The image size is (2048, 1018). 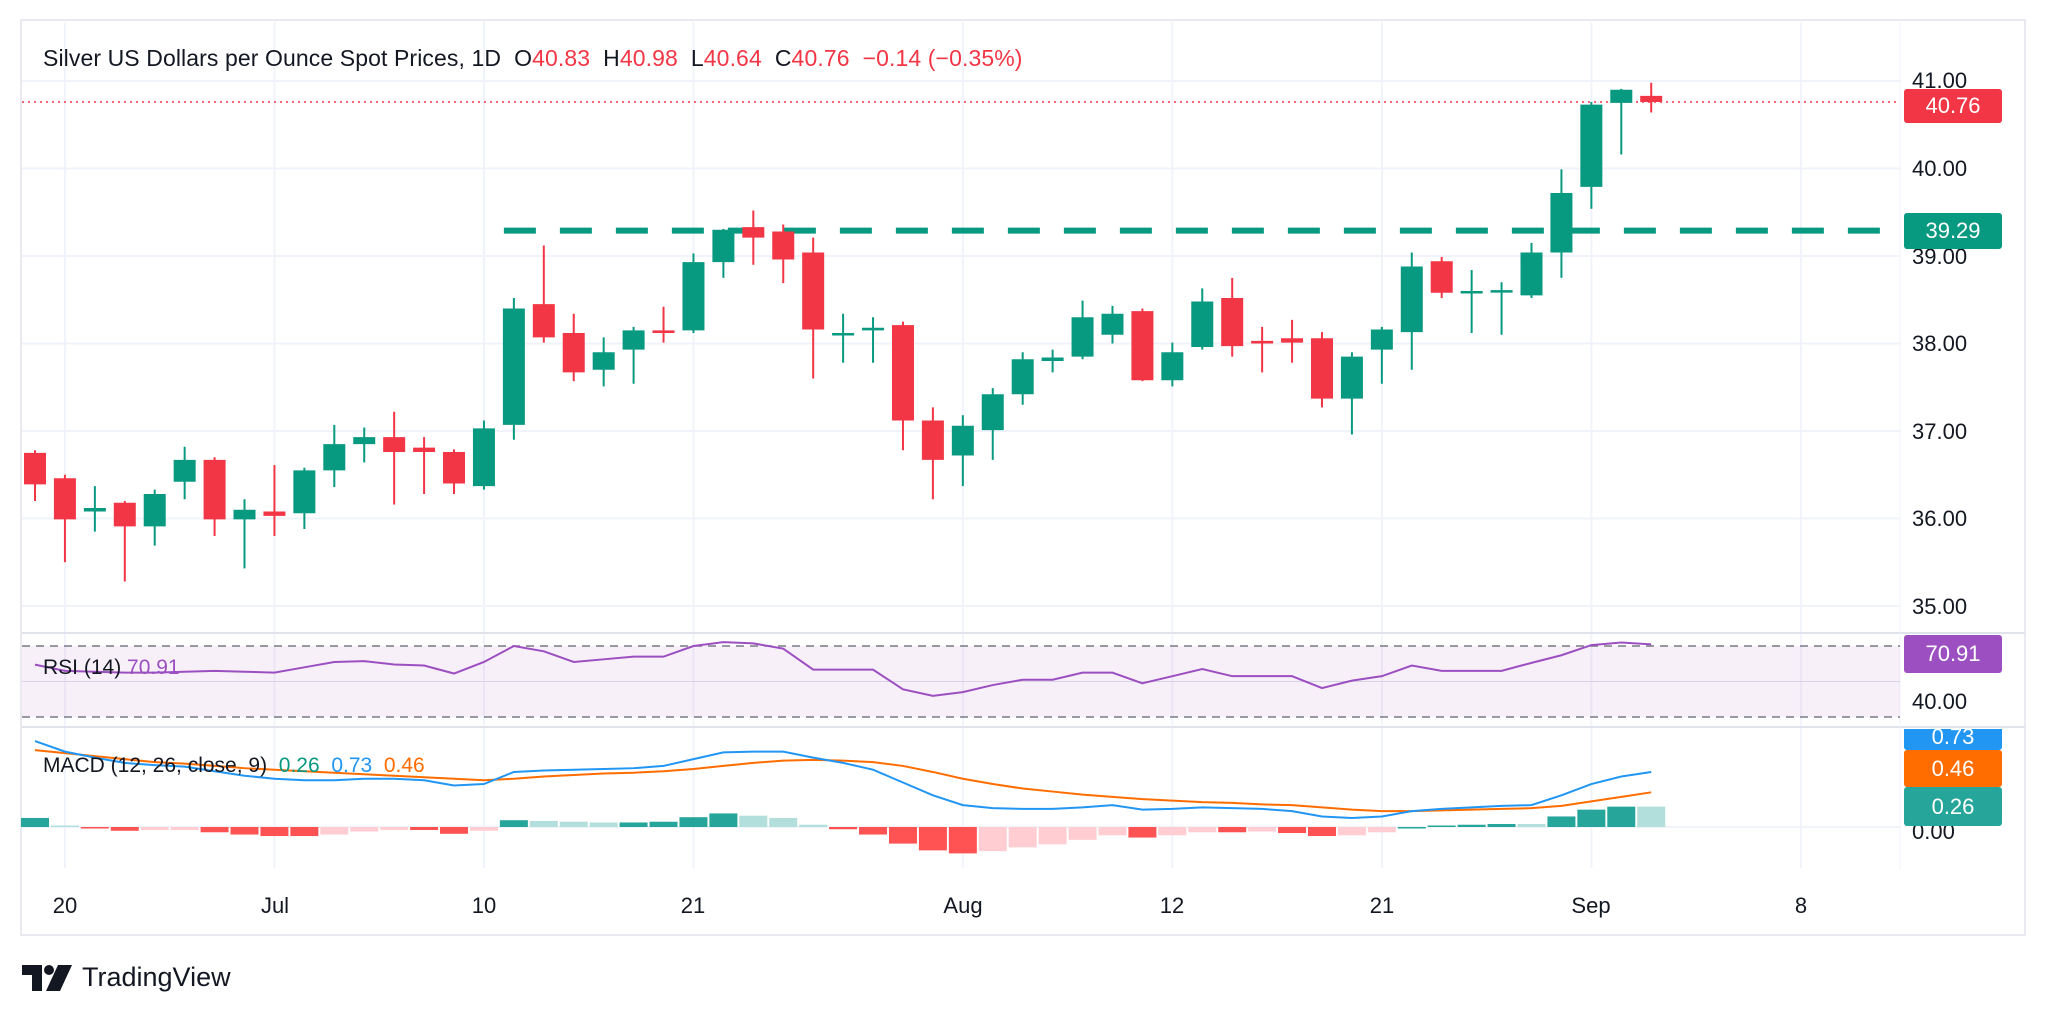 What do you see at coordinates (1940, 518) in the screenshot?
I see `price-tick: 36.00` at bounding box center [1940, 518].